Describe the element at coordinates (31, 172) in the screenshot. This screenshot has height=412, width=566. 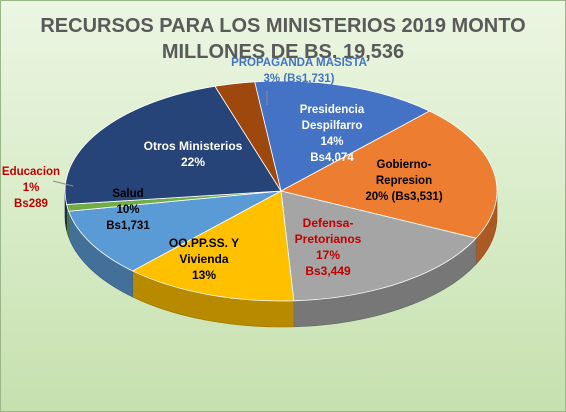
I see `slice-label-line: Educacion` at that location.